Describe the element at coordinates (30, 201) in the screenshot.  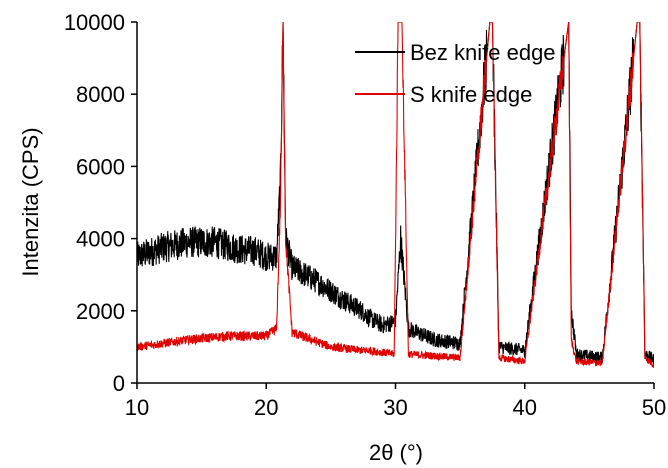
I see `y-axis-title: Intenzita (CPS)` at that location.